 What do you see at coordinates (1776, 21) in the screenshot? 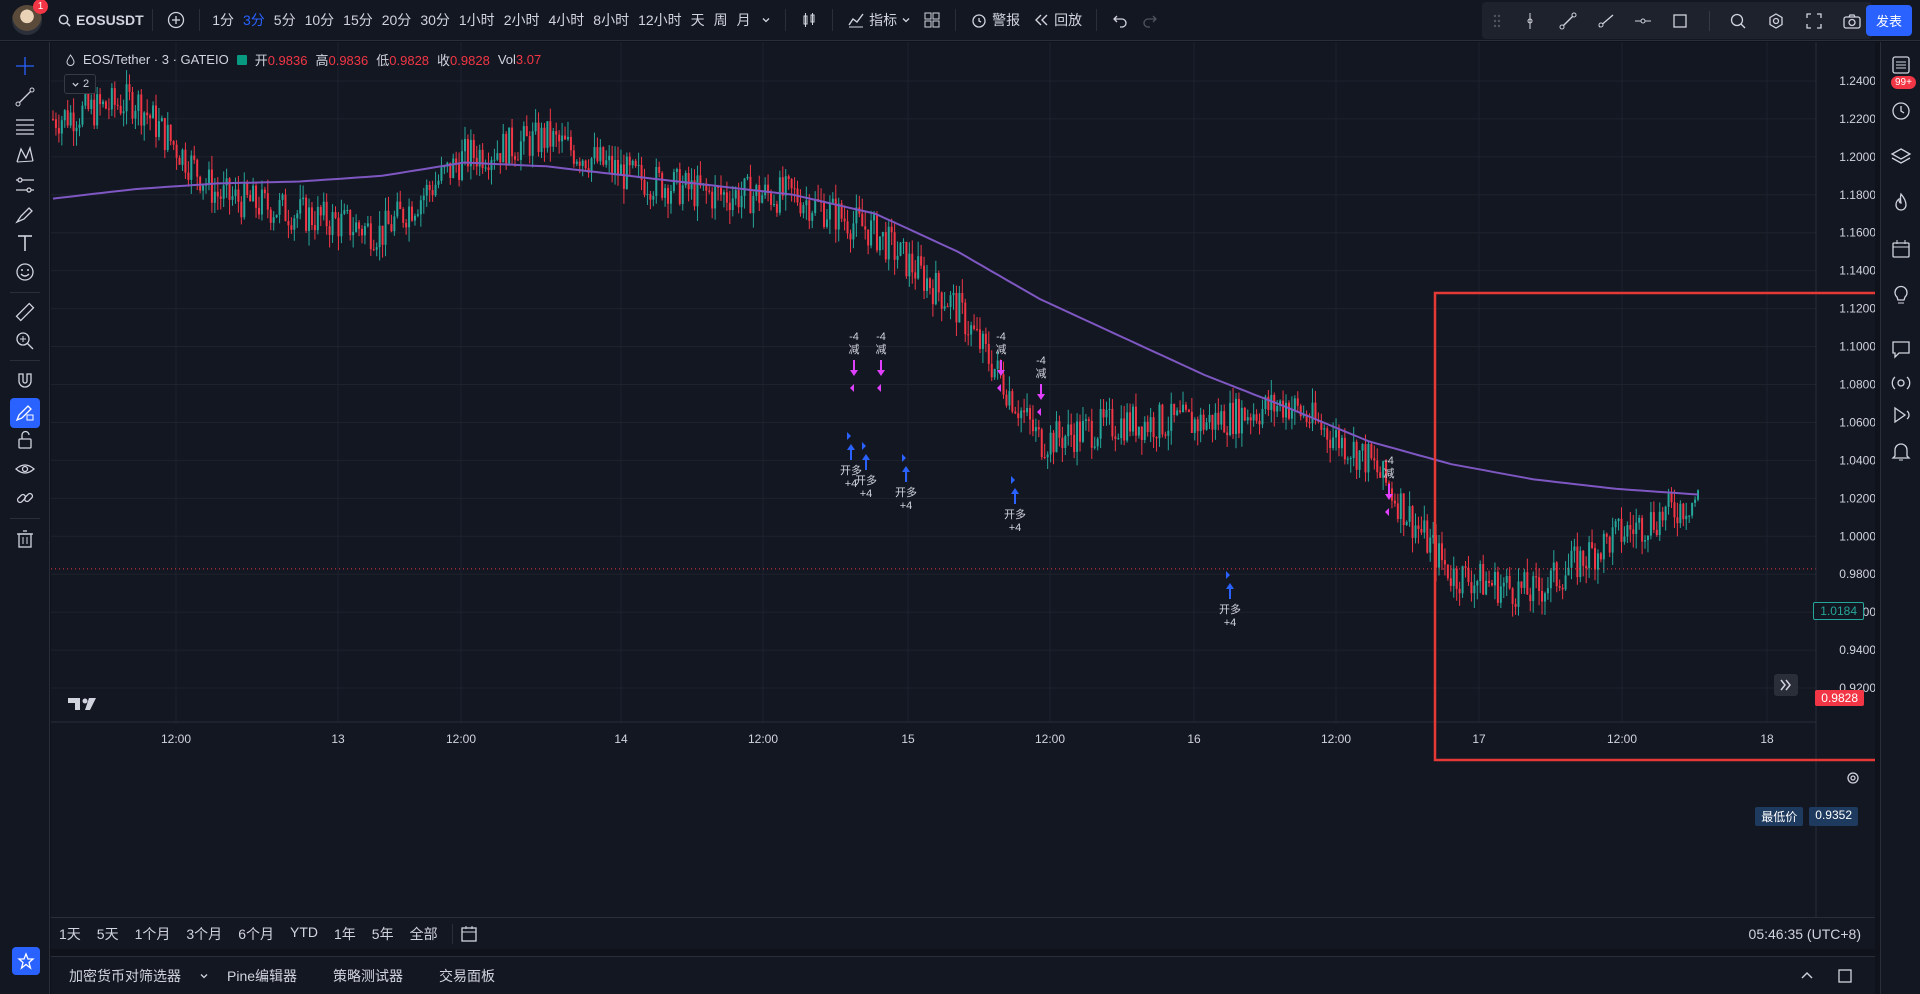
I see `settings-icon` at bounding box center [1776, 21].